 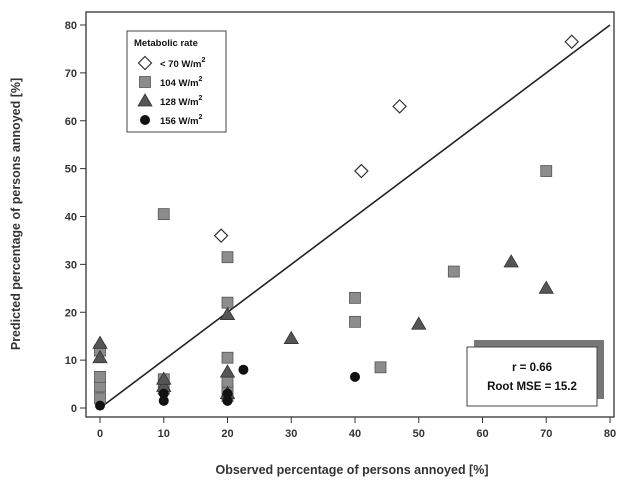 What do you see at coordinates (145, 63) in the screenshot?
I see `legend-marker-diamond-open` at bounding box center [145, 63].